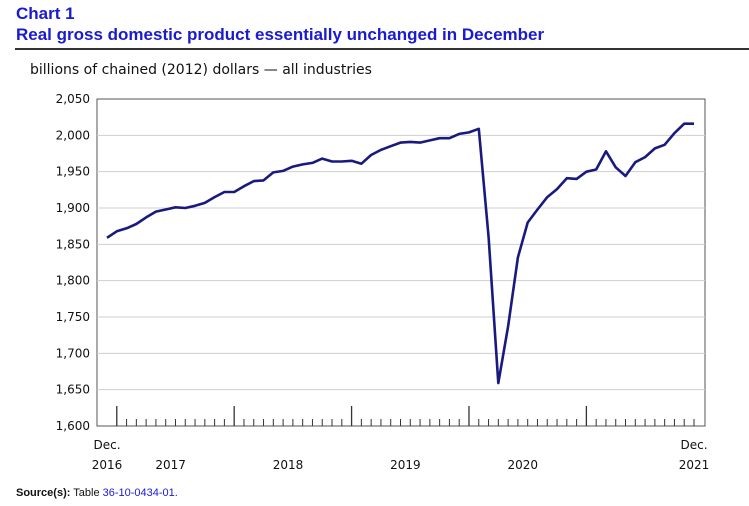 The image size is (749, 506). What do you see at coordinates (73, 317) in the screenshot?
I see `y-tick-label: 1,750` at bounding box center [73, 317].